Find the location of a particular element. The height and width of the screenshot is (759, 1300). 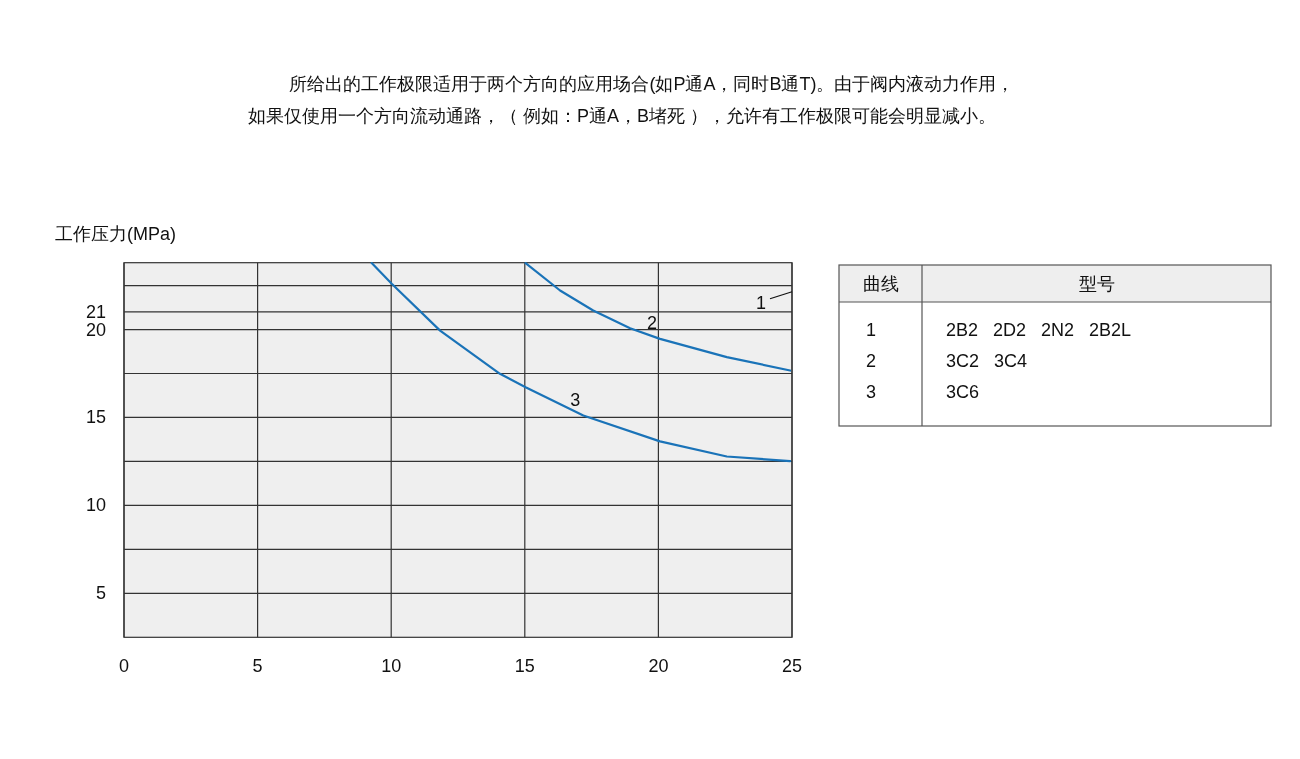

y-tick-label: 21 is located at coordinates (95, 311).